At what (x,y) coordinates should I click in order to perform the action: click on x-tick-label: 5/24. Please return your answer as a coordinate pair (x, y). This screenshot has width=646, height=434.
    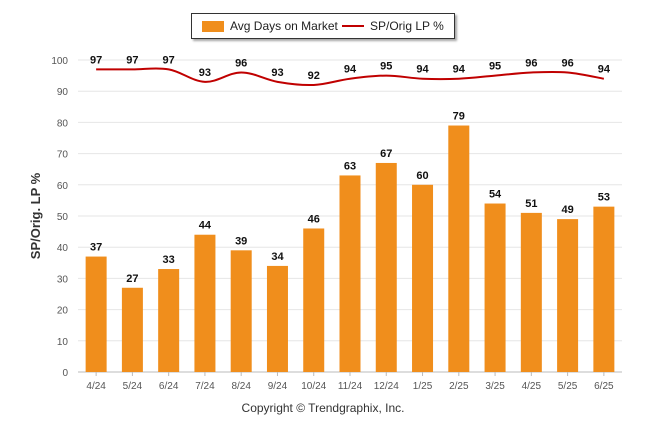
    Looking at the image, I should click on (133, 386).